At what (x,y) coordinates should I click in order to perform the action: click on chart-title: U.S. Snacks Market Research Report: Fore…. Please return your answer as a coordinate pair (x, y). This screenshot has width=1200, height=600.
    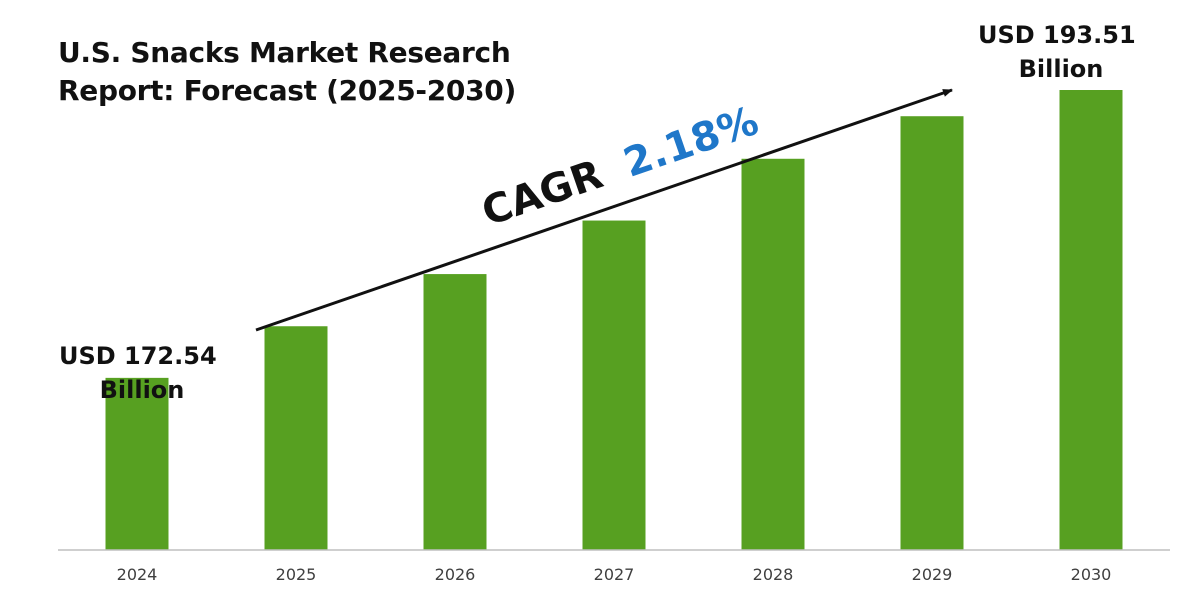
    Looking at the image, I should click on (287, 71).